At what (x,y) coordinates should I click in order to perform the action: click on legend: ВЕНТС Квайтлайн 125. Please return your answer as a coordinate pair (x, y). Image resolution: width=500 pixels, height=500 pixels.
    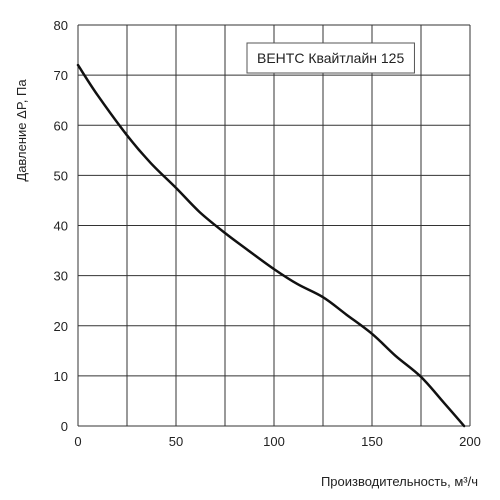
    Looking at the image, I should click on (330, 58).